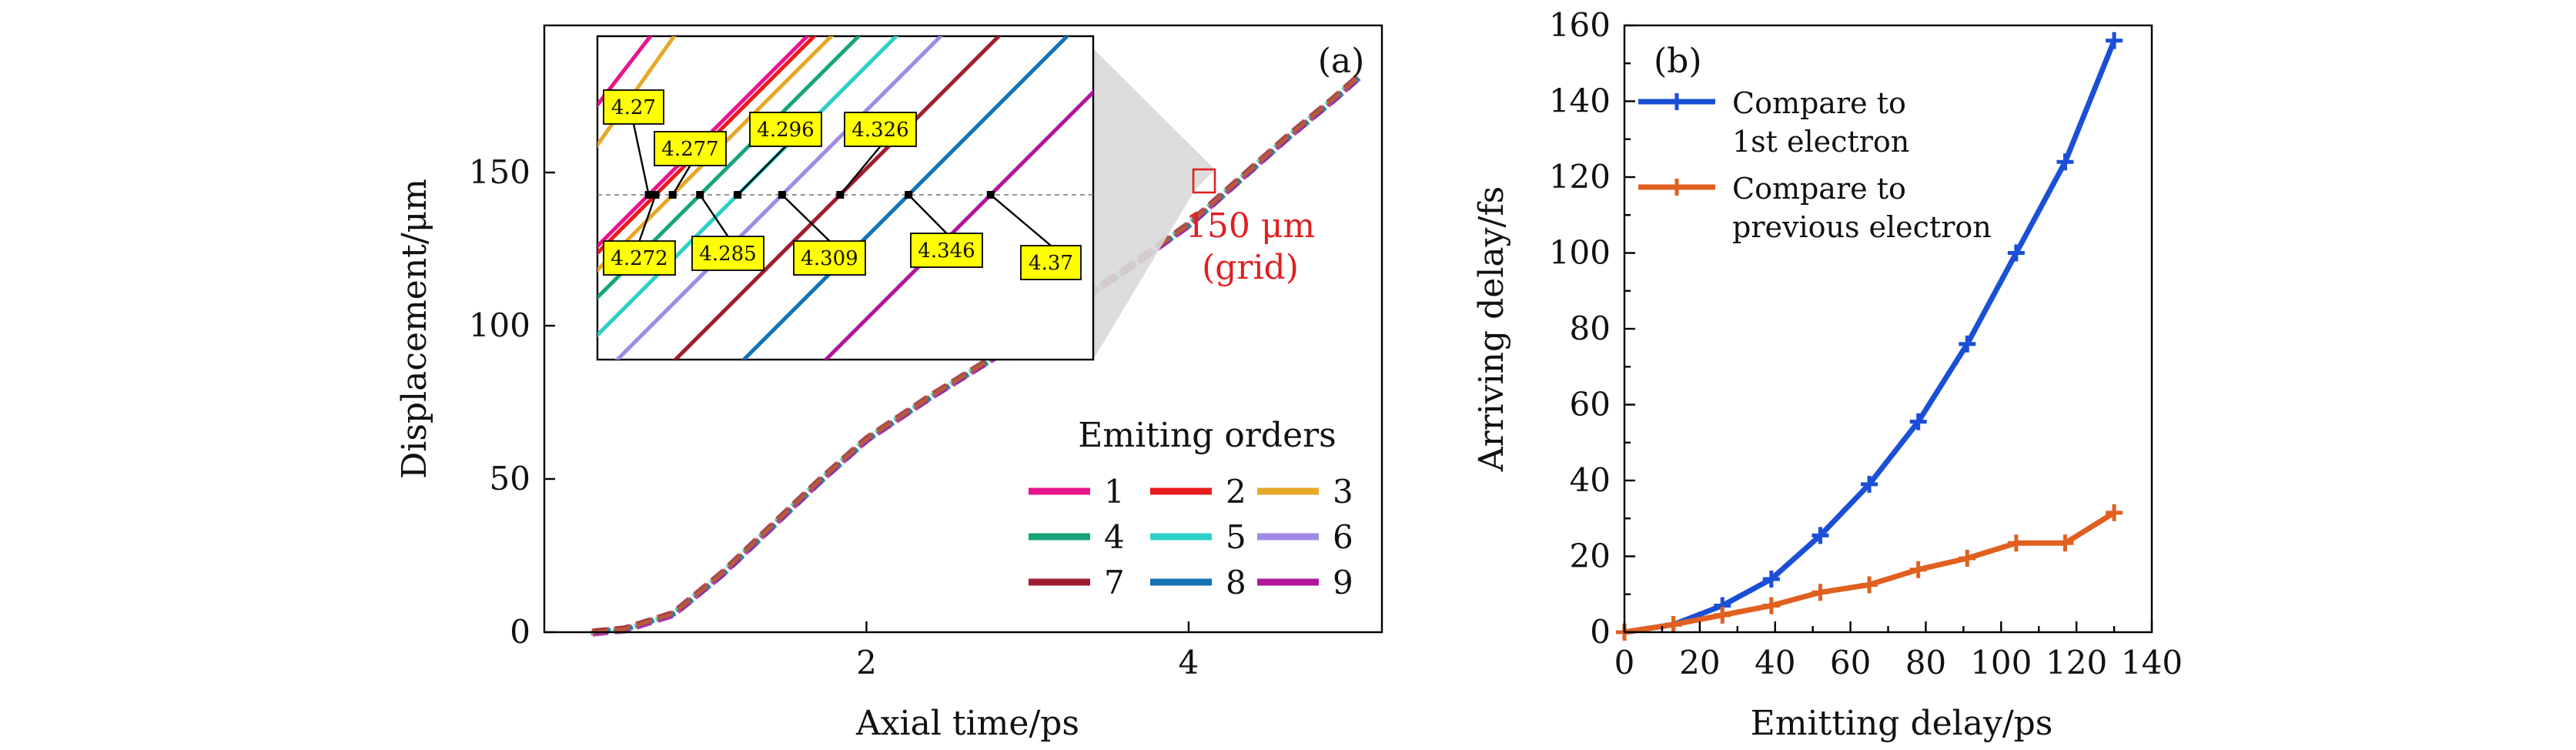 The width and height of the screenshot is (2576, 750). I want to click on b-x-tick-label-3: 60, so click(1851, 662).